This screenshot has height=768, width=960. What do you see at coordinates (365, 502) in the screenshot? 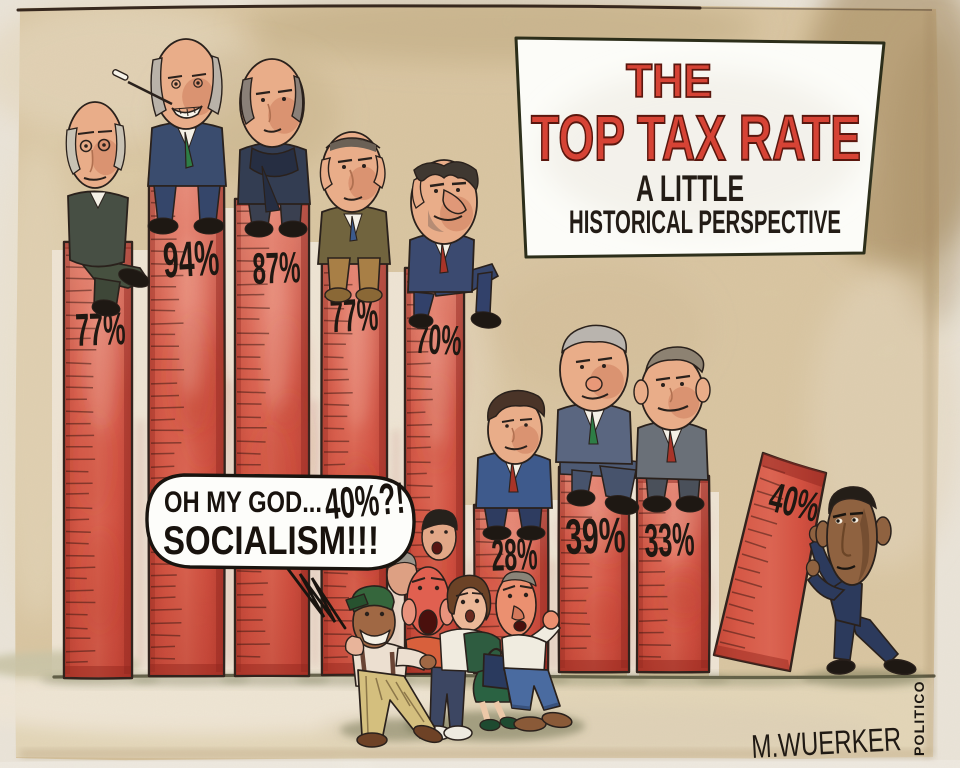
I see `svg-text: 40%?!` at bounding box center [365, 502].